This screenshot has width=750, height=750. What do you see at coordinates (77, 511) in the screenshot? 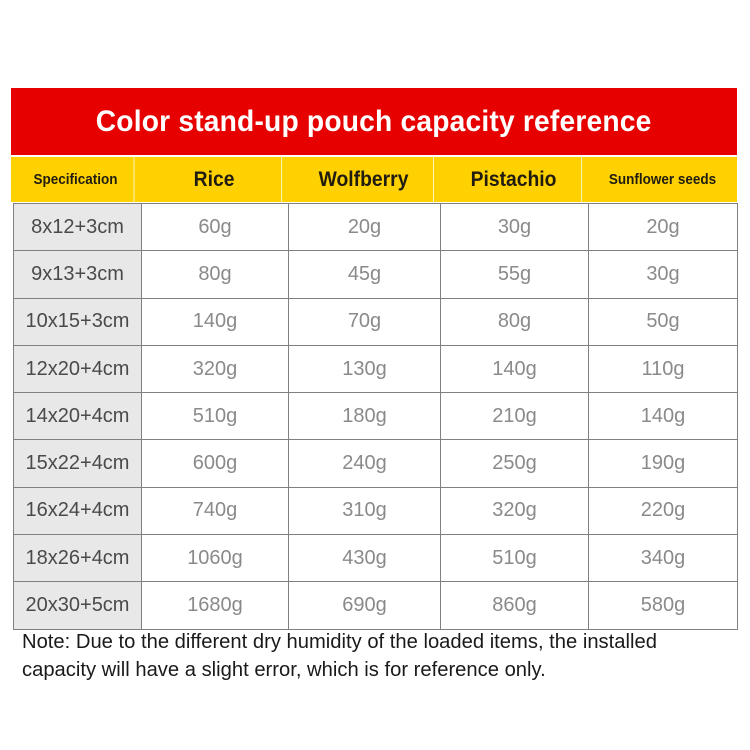
I see `cell-specification: 16x24+4cm` at bounding box center [77, 511].